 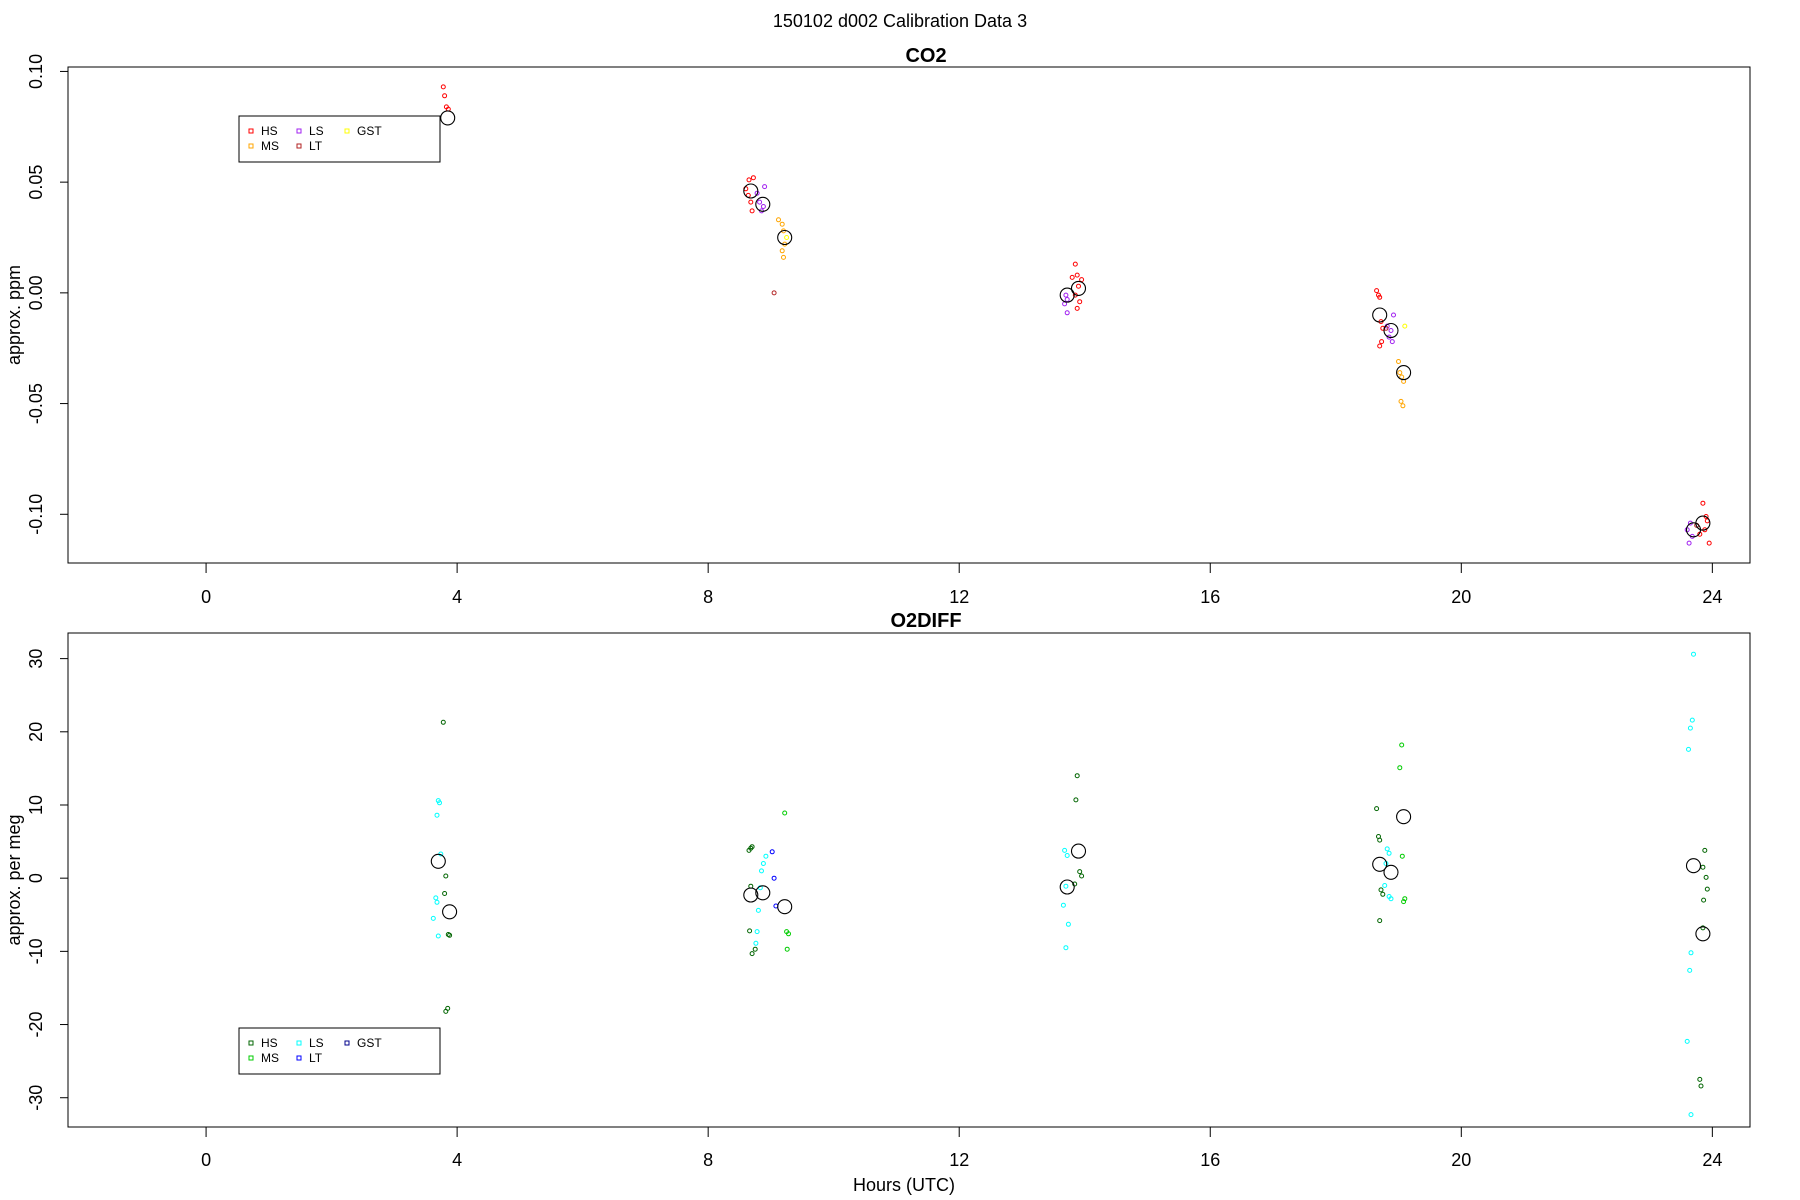 I want to click on co2-legend-label: LT, so click(x=316, y=146).